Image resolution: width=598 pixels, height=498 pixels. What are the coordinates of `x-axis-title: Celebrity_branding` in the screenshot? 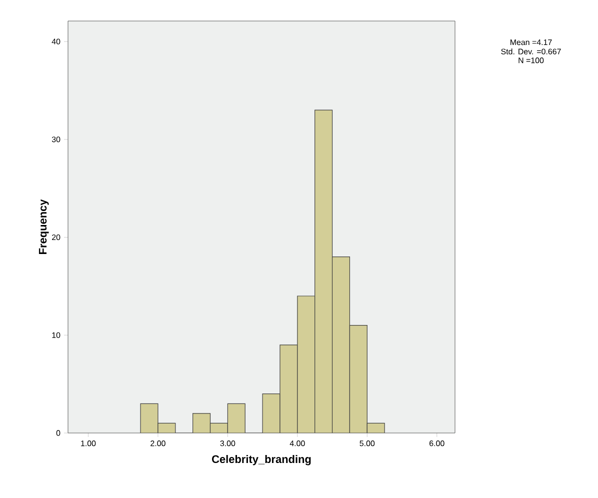 It's located at (261, 460).